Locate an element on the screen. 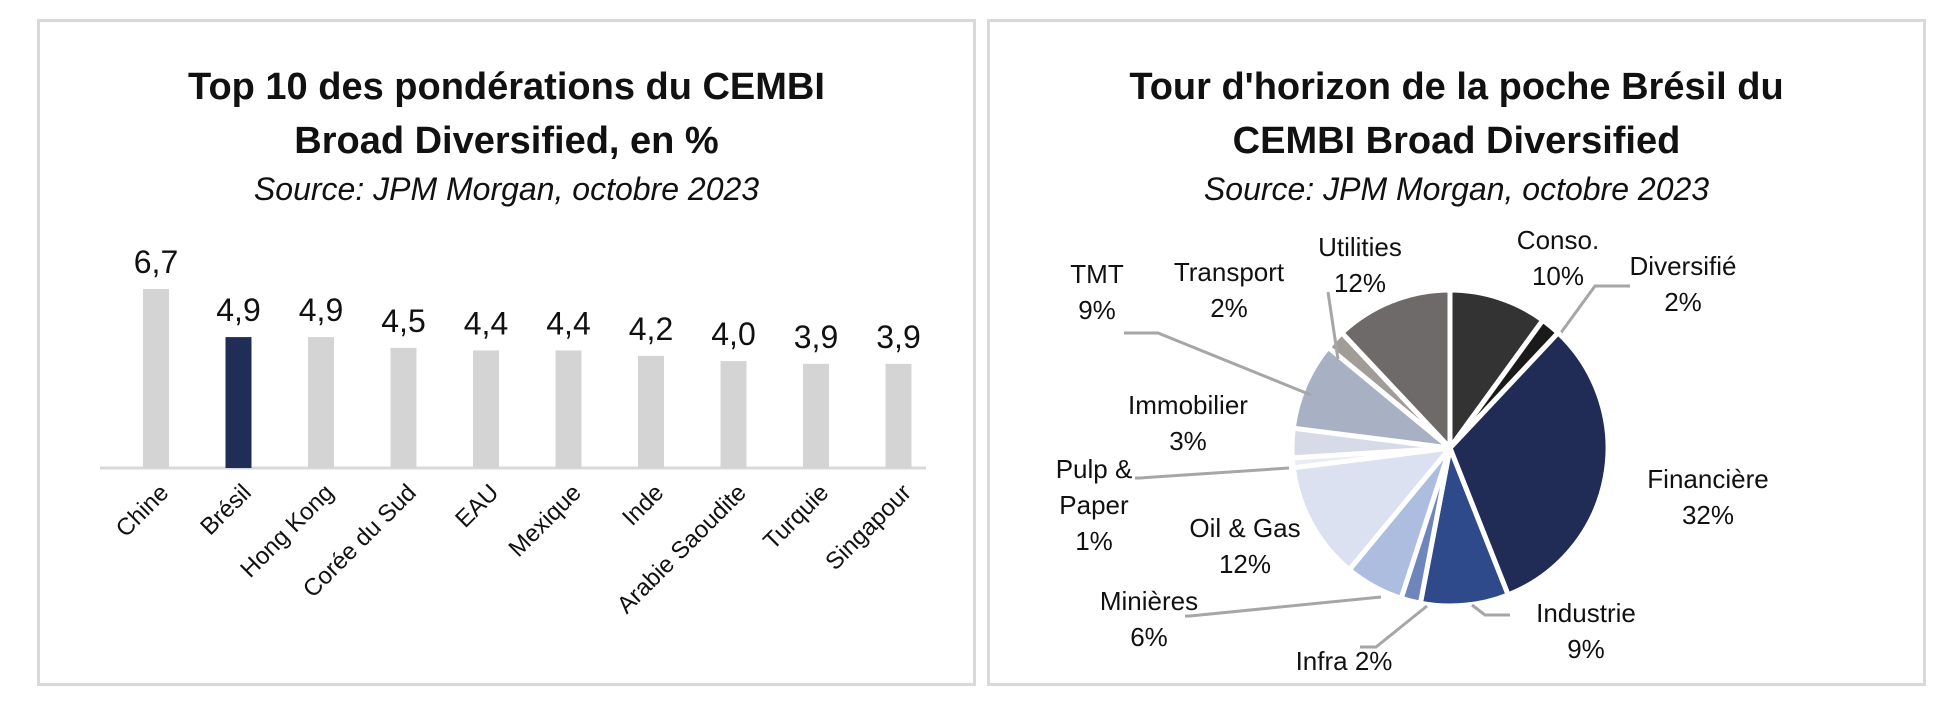 The height and width of the screenshot is (724, 1960). x-tick-label: Mexique is located at coordinates (545, 520).